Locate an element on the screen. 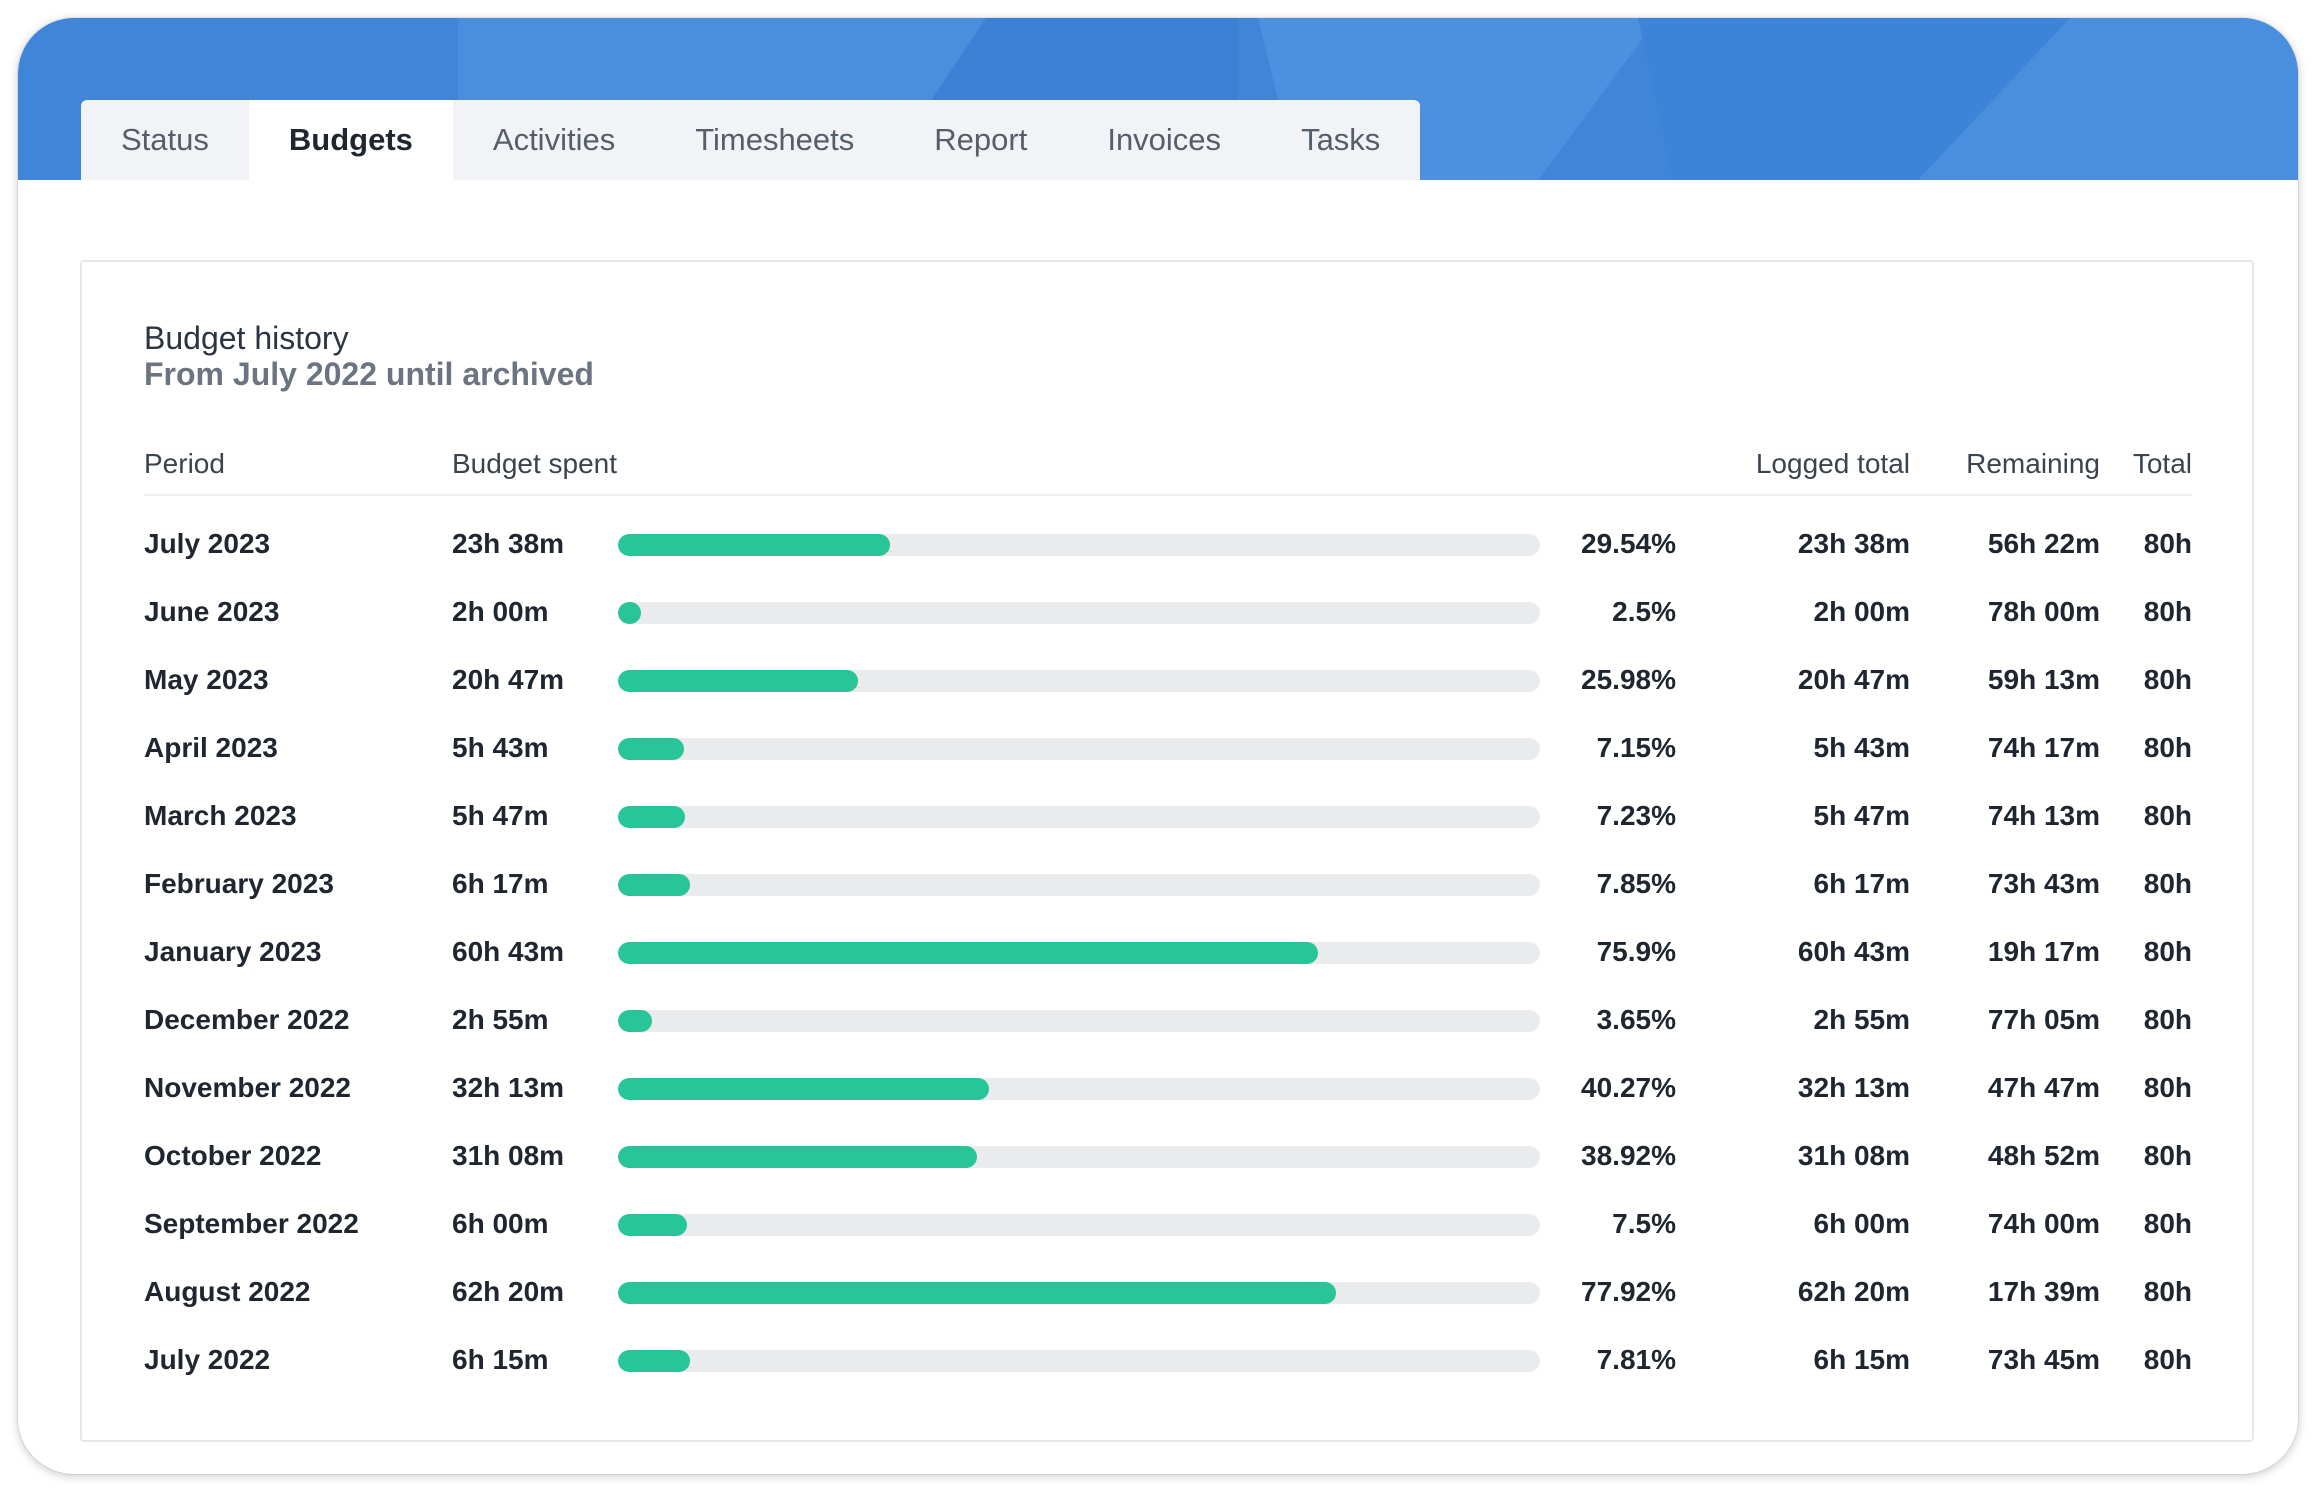 This screenshot has width=2316, height=1490. row-budget-spent: 31h 08m is located at coordinates (508, 1155).